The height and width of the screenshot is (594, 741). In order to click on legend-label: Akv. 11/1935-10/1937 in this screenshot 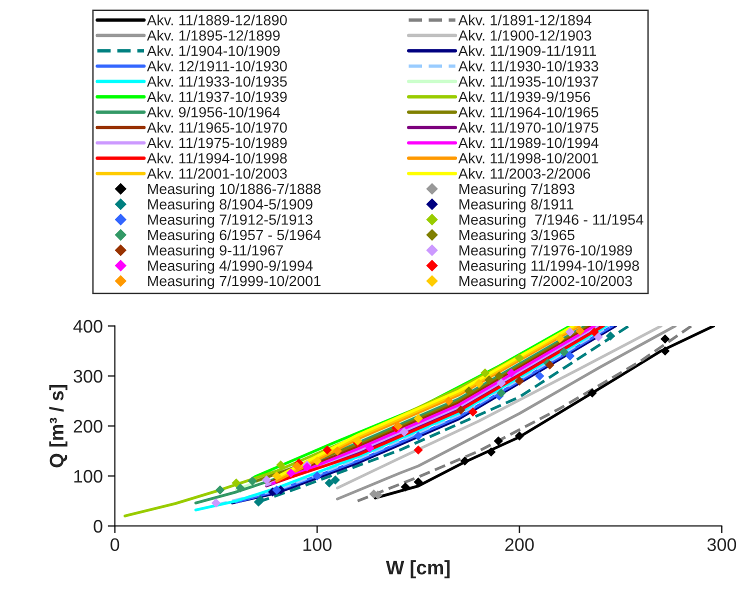, I will do `click(528, 81)`.